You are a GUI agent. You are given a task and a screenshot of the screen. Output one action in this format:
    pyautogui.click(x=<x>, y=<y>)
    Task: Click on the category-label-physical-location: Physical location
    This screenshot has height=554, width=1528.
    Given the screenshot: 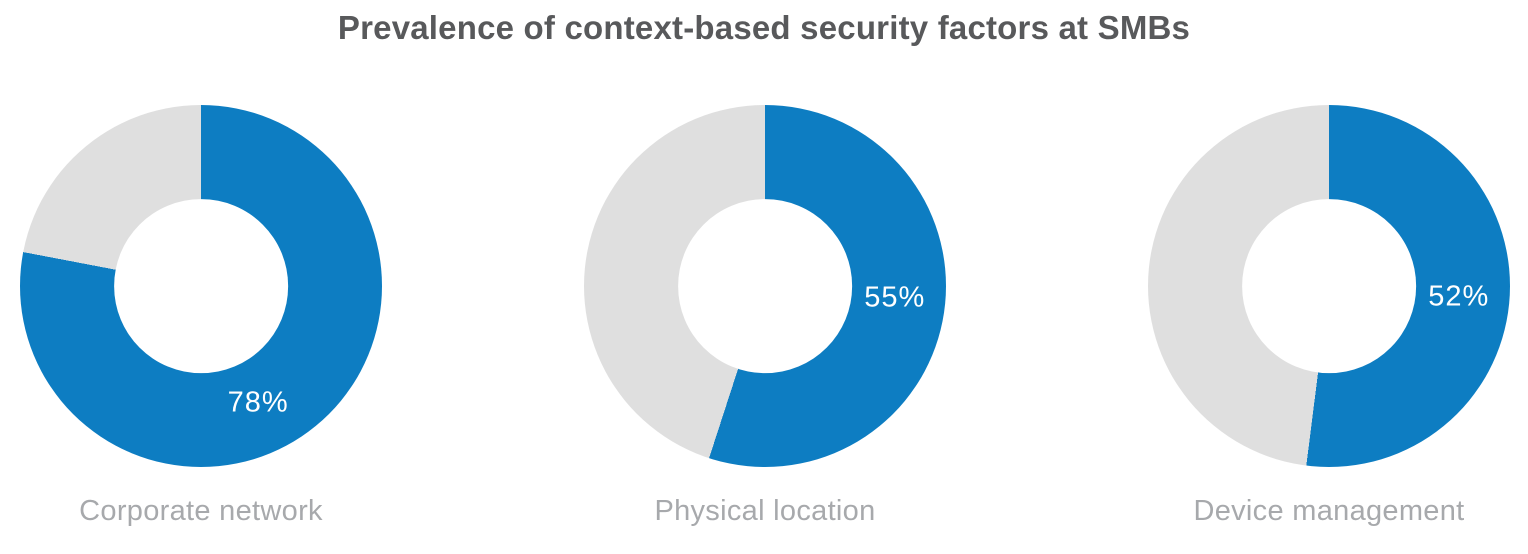 What is the action you would take?
    pyautogui.click(x=765, y=511)
    